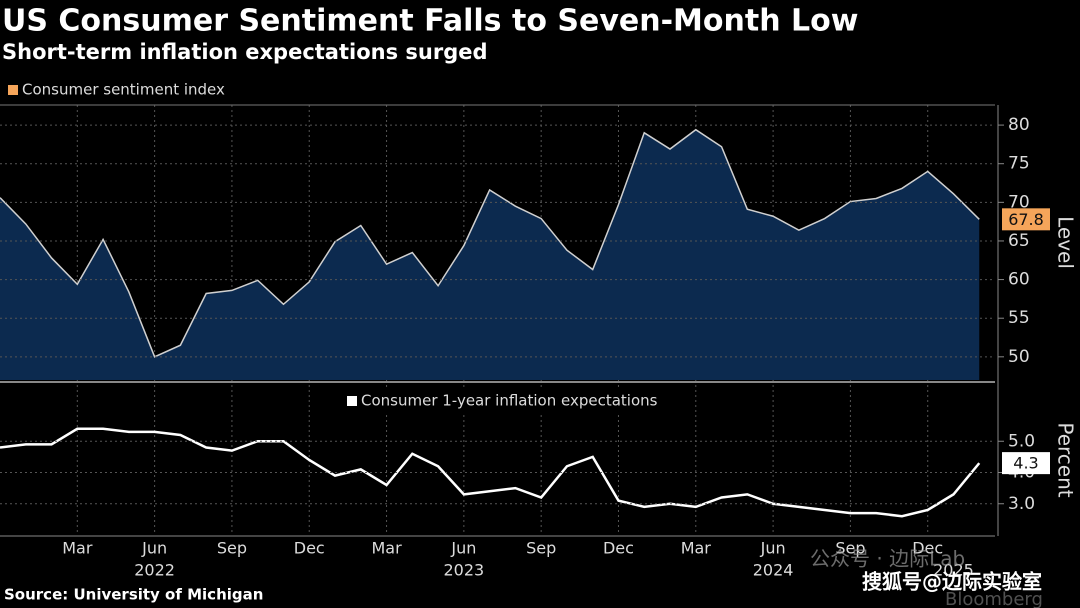  Describe the element at coordinates (123, 90) in the screenshot. I see `legend-label: Consumer sentiment index` at that location.